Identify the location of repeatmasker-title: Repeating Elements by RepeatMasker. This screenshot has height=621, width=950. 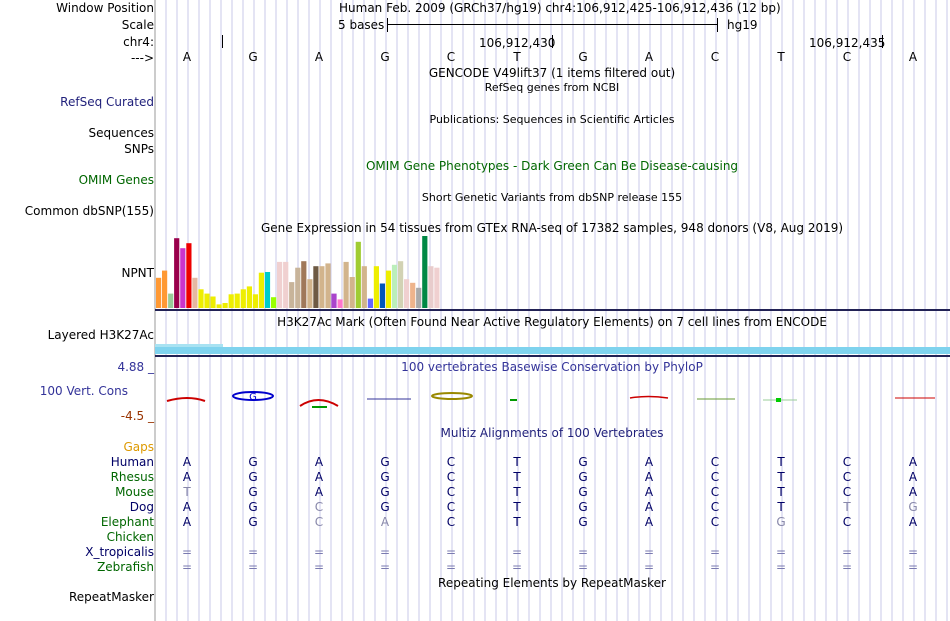
(552, 583).